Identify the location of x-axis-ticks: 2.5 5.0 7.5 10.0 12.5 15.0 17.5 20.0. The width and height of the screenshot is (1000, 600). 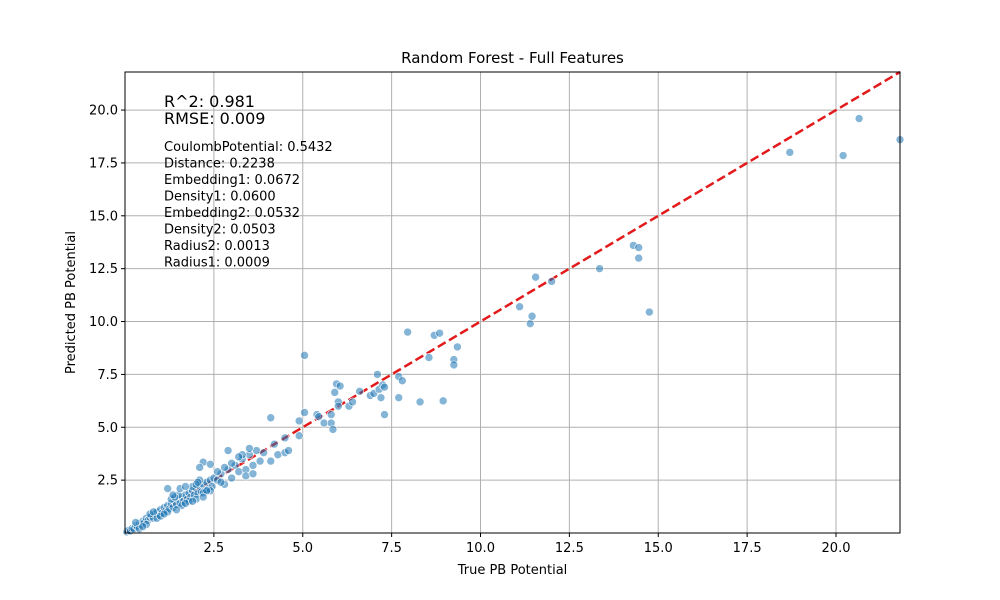
(527, 544).